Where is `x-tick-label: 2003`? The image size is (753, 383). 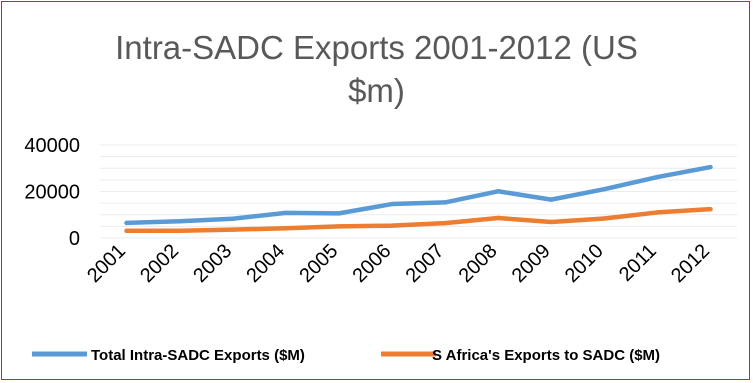 x-tick-label: 2003 is located at coordinates (212, 263).